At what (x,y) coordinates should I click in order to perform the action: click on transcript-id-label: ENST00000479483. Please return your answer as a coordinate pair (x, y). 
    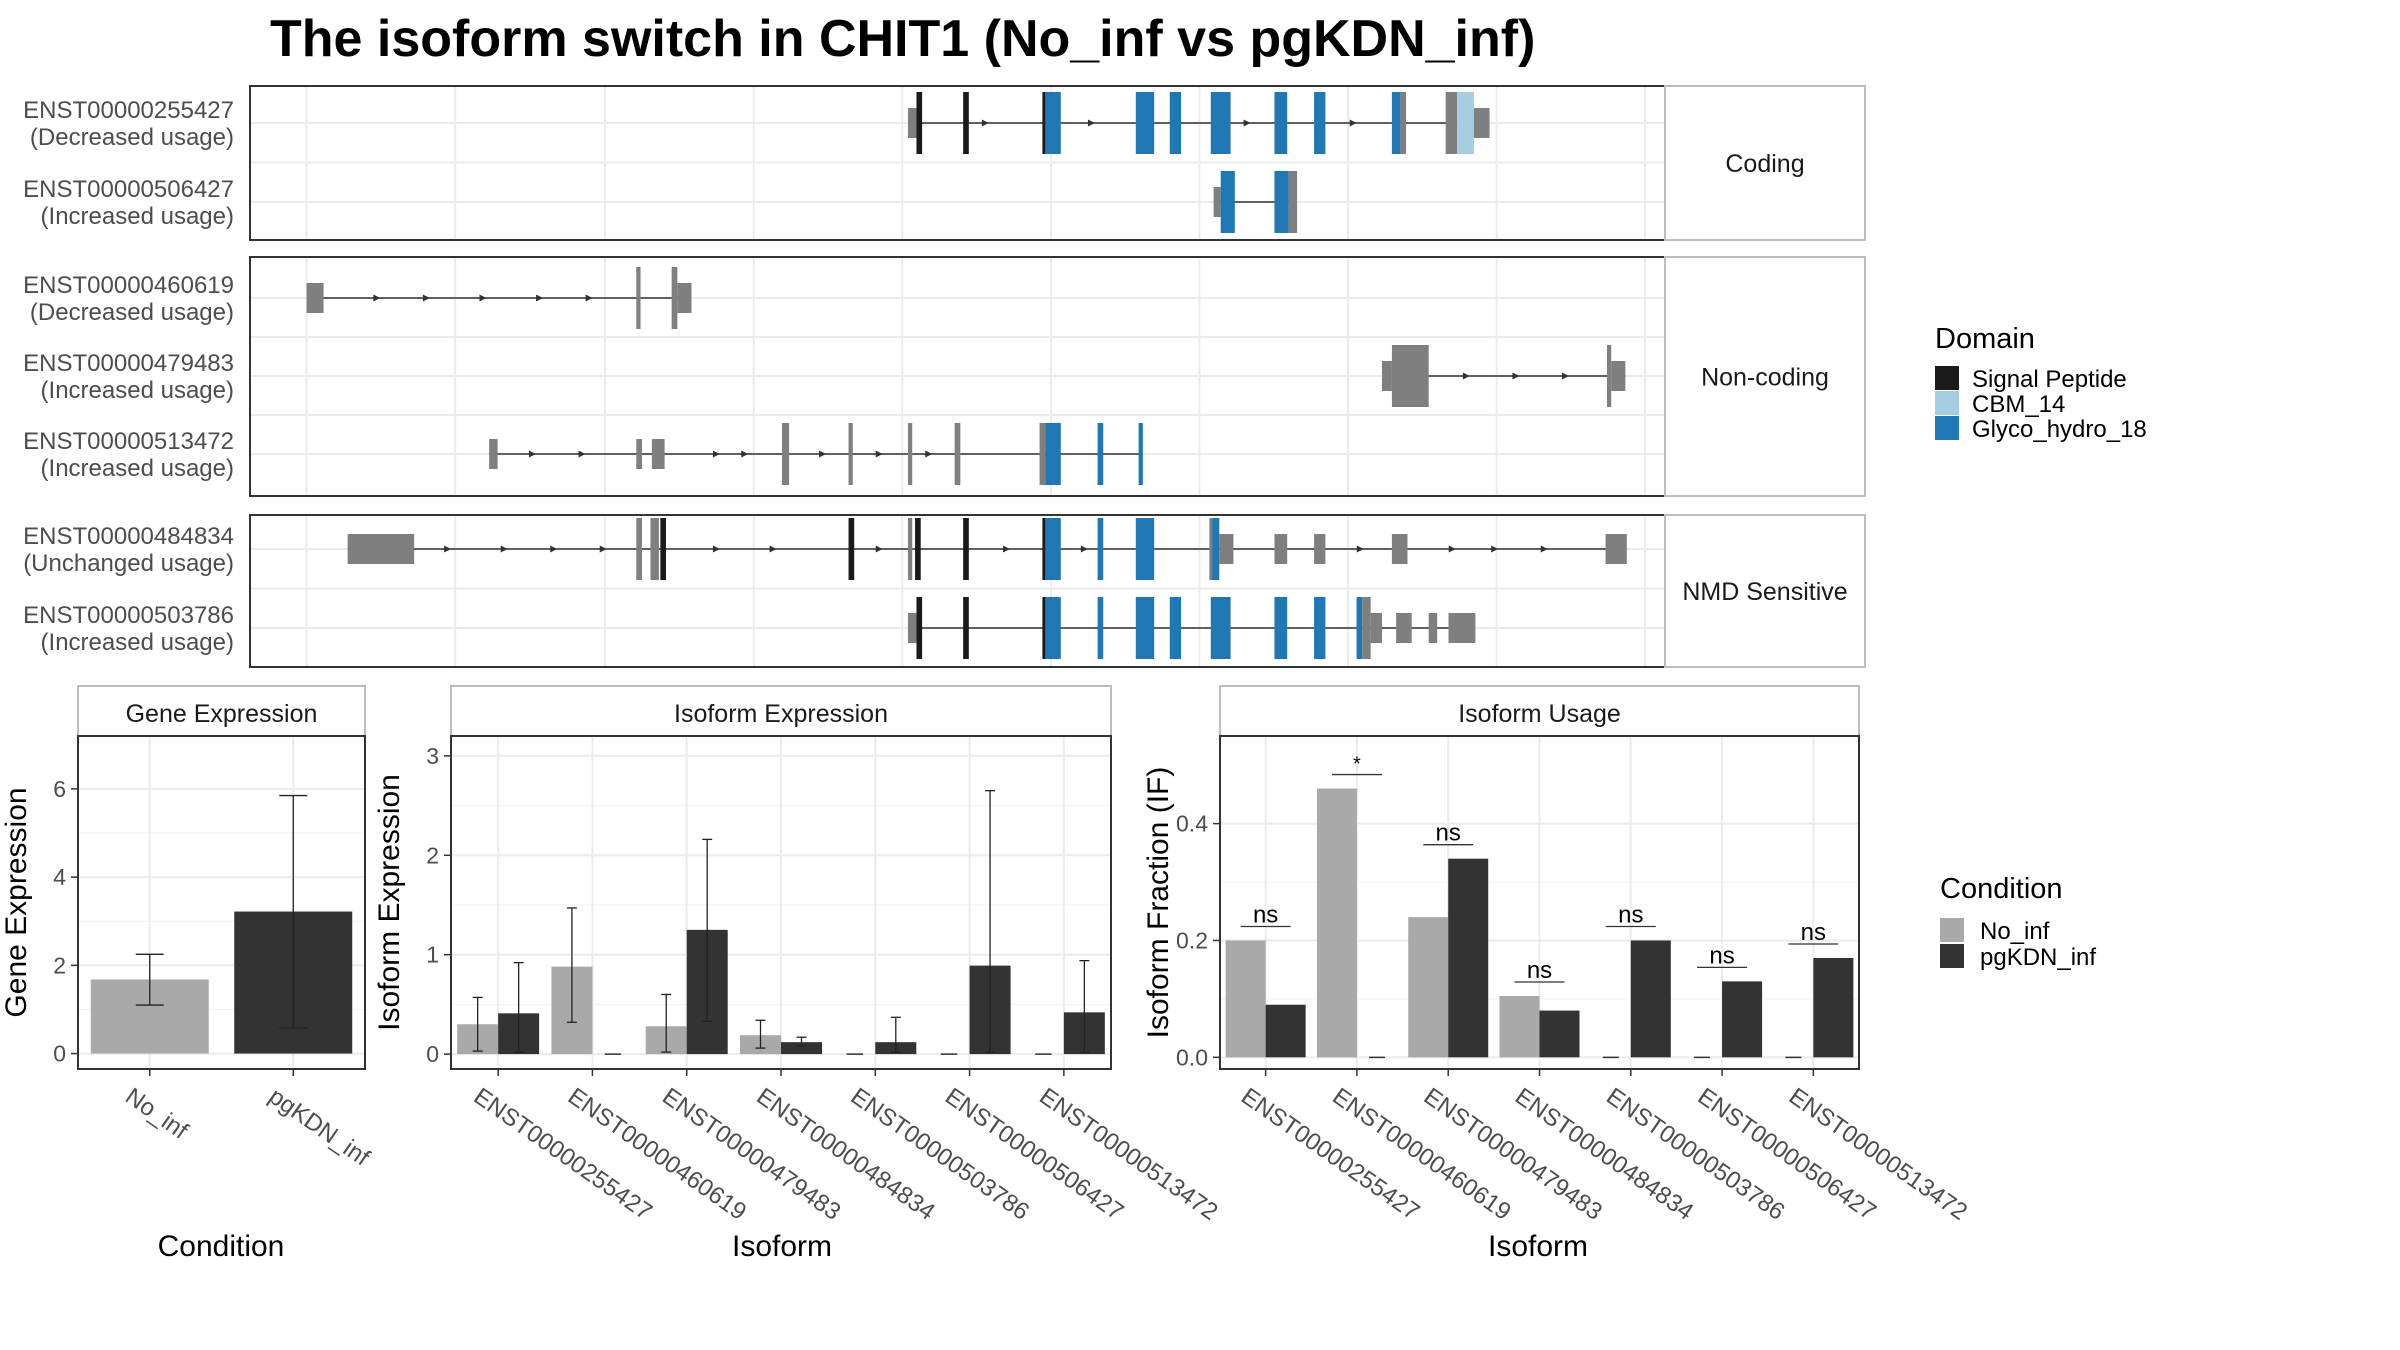
    Looking at the image, I should click on (128, 363).